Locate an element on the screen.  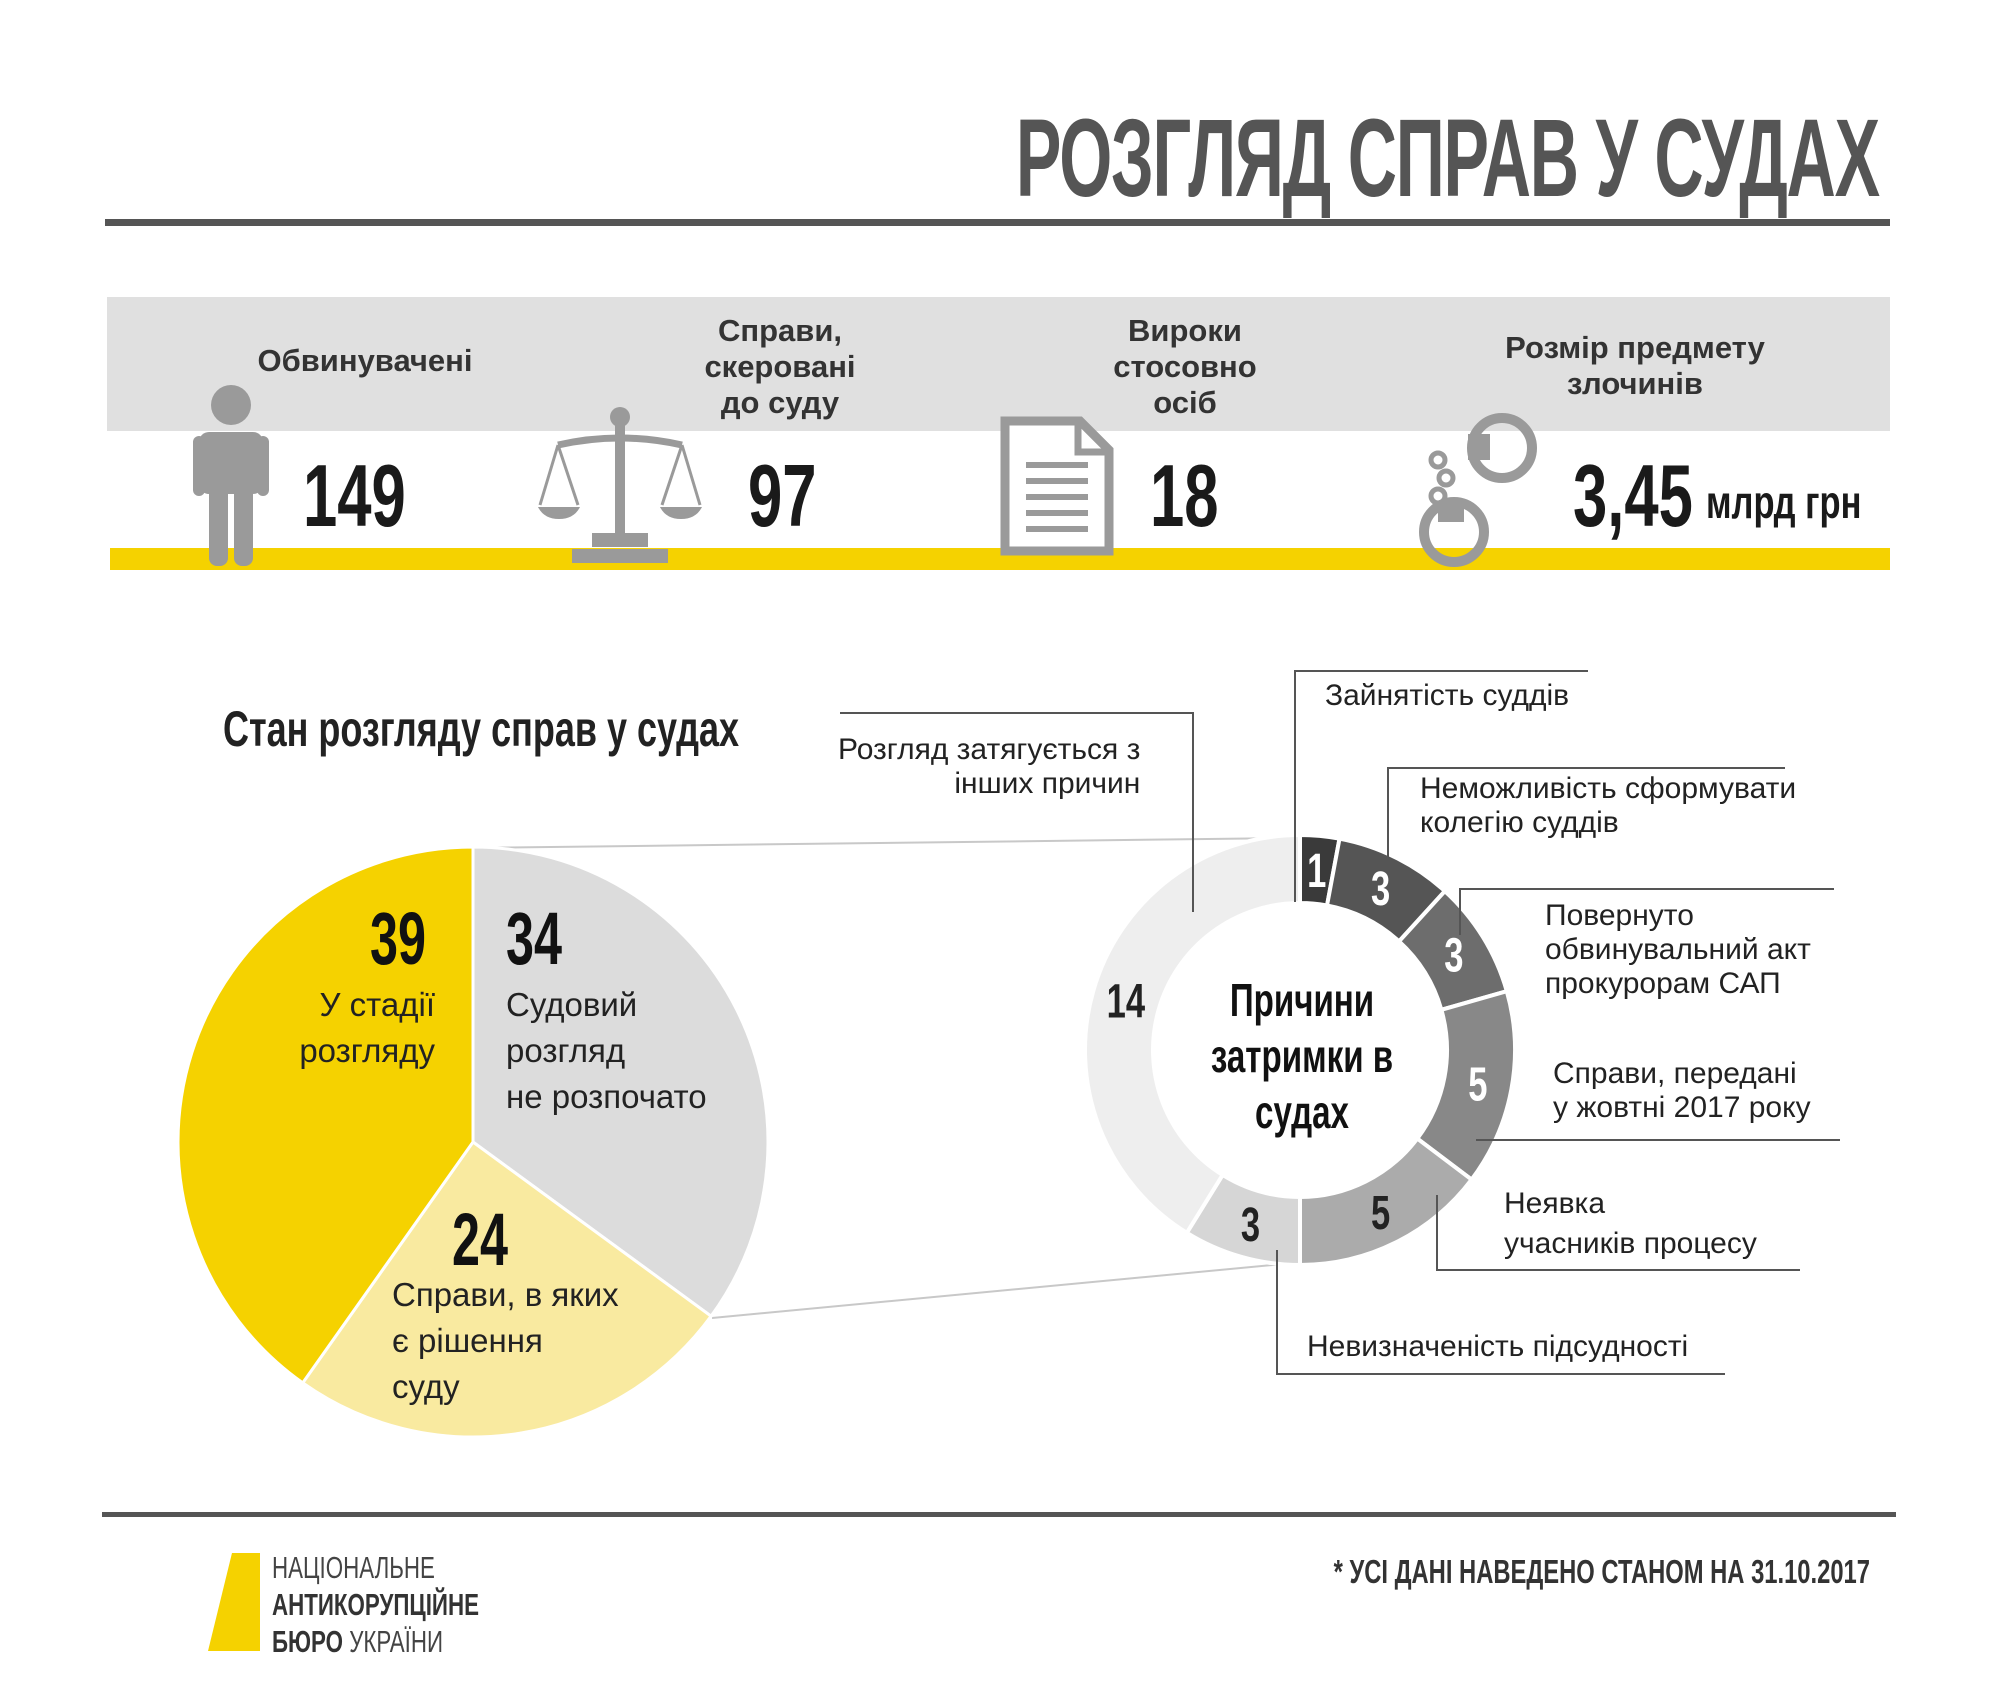
donut-value-4: 5 is located at coordinates (1380, 1212).